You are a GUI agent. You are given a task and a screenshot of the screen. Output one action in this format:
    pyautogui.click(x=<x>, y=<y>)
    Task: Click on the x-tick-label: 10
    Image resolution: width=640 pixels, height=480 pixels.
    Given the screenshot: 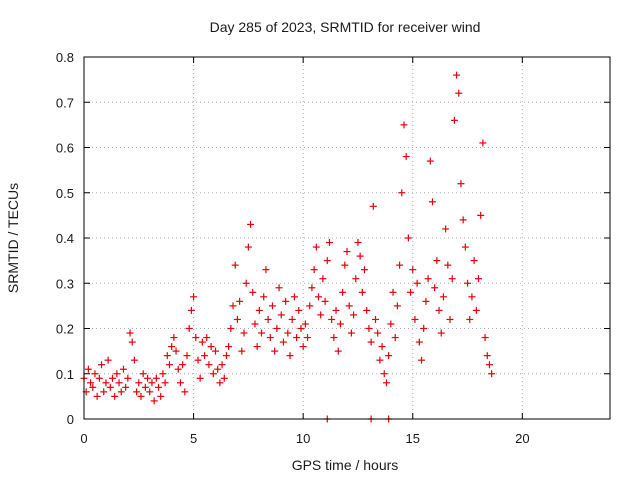 What is the action you would take?
    pyautogui.click(x=303, y=438)
    